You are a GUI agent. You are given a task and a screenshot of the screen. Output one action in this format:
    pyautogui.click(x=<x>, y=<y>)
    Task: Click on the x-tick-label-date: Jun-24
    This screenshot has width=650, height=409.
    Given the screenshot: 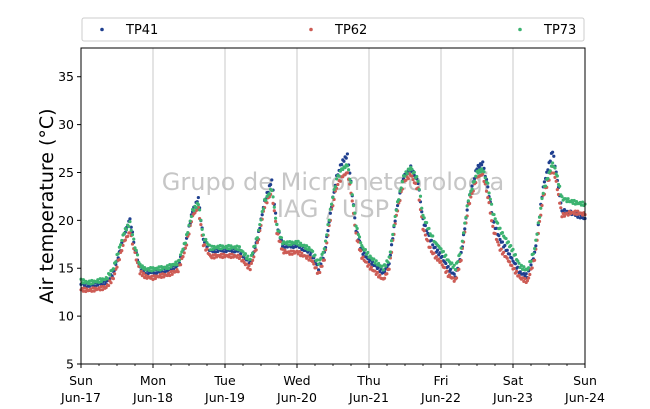 What is the action you would take?
    pyautogui.click(x=584, y=397)
    